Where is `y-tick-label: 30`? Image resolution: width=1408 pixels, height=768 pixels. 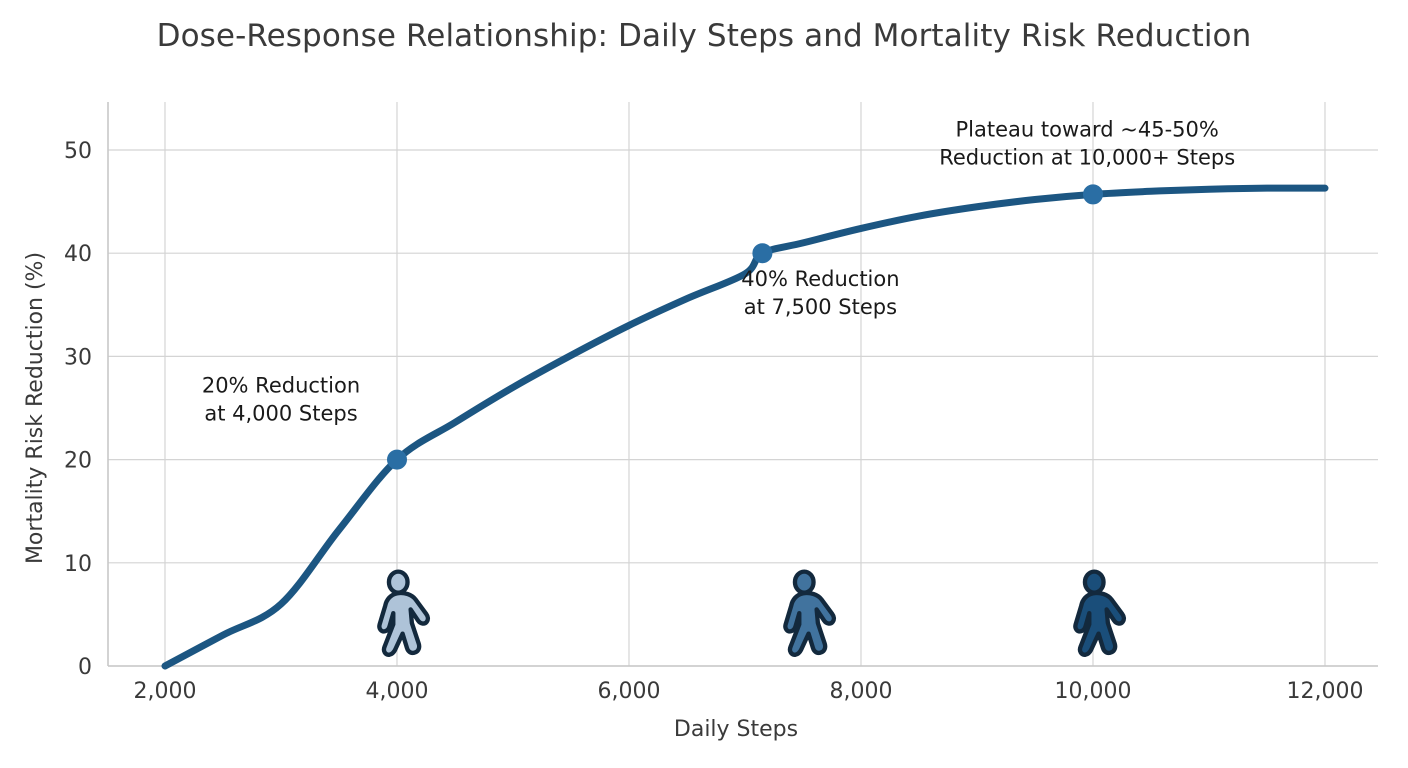
y-tick-label: 30 is located at coordinates (78, 357).